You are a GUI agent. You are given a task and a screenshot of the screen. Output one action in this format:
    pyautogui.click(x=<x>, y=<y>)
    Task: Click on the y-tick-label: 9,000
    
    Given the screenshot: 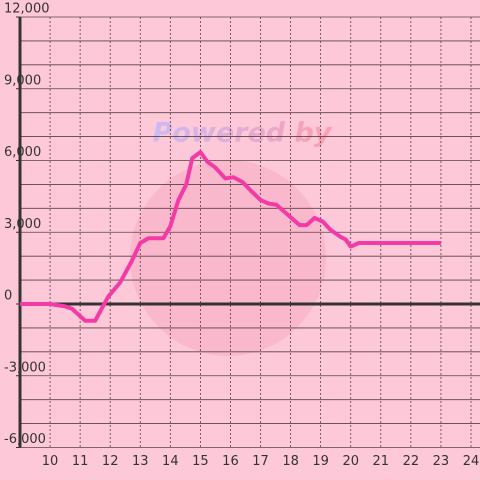 What is the action you would take?
    pyautogui.click(x=22, y=80)
    